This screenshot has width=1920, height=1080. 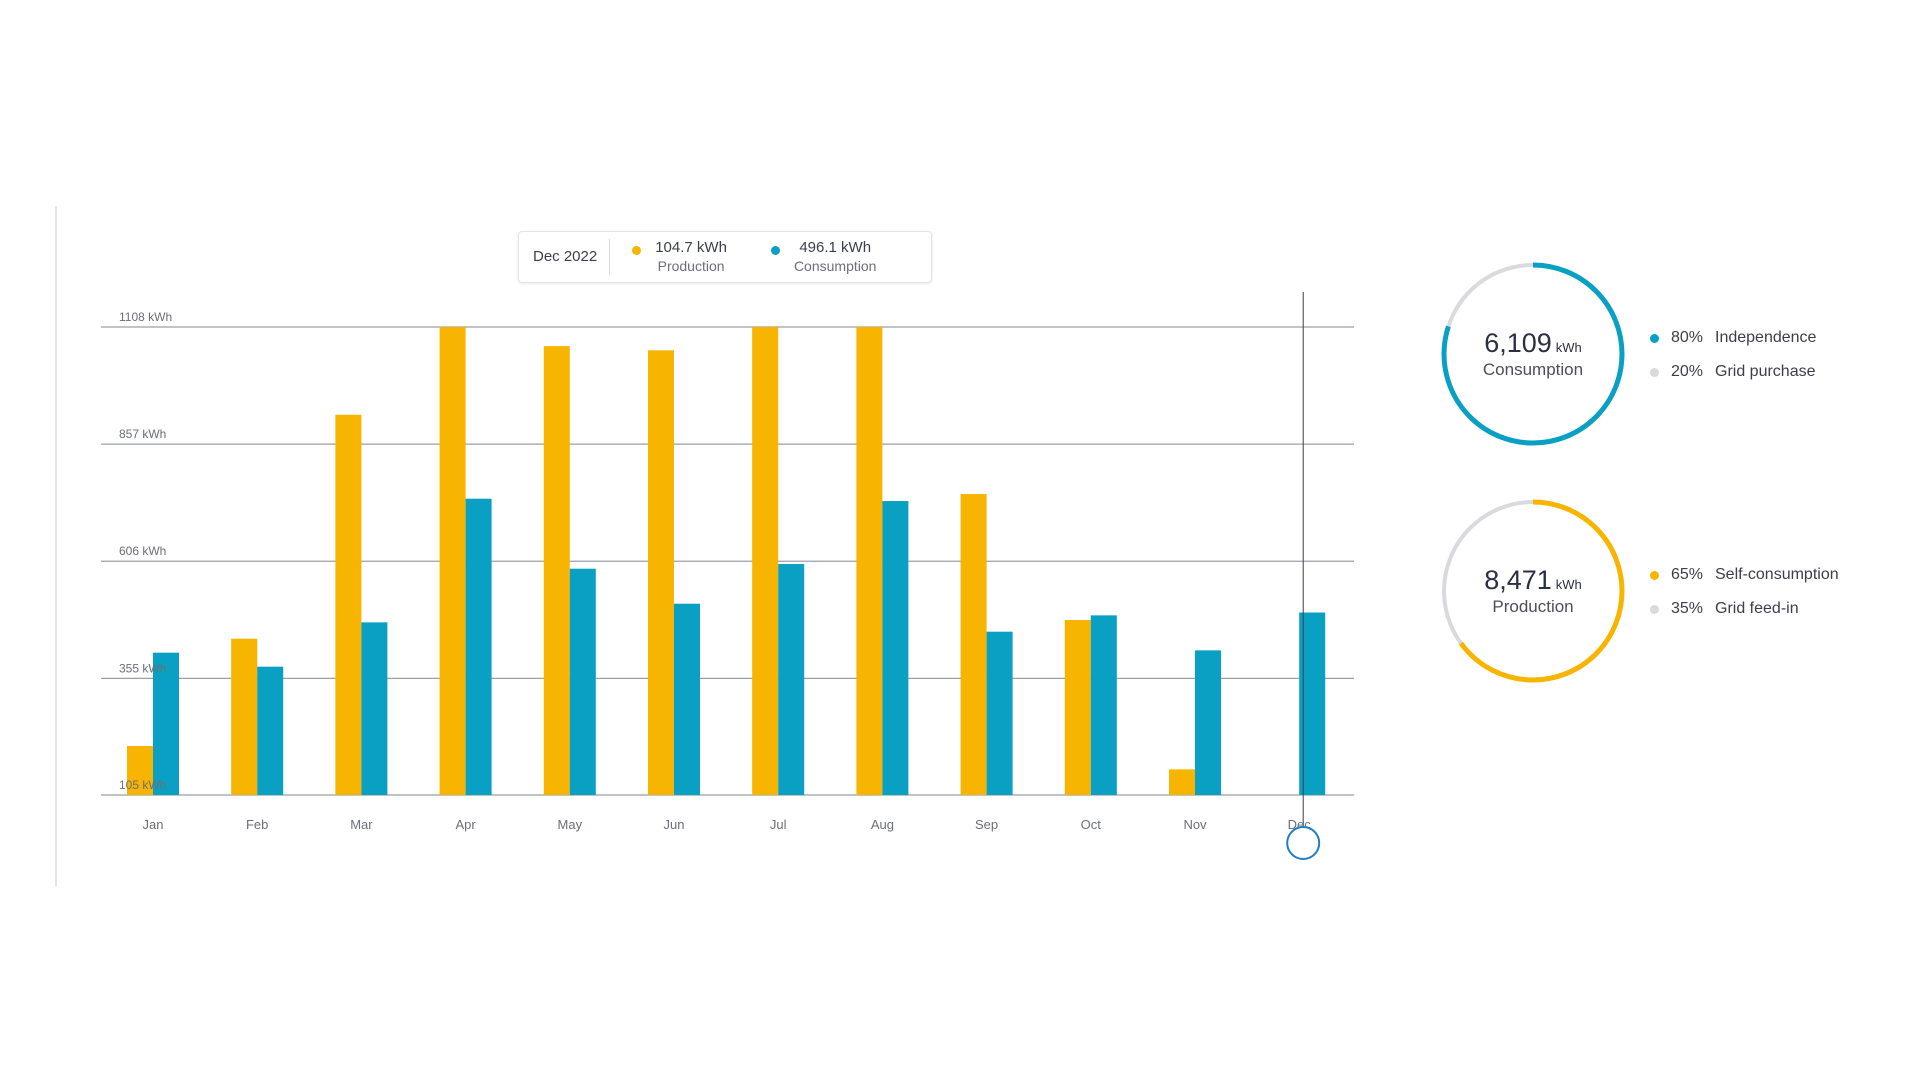 What do you see at coordinates (1533, 369) in the screenshot?
I see `consumption-caption: Consumption` at bounding box center [1533, 369].